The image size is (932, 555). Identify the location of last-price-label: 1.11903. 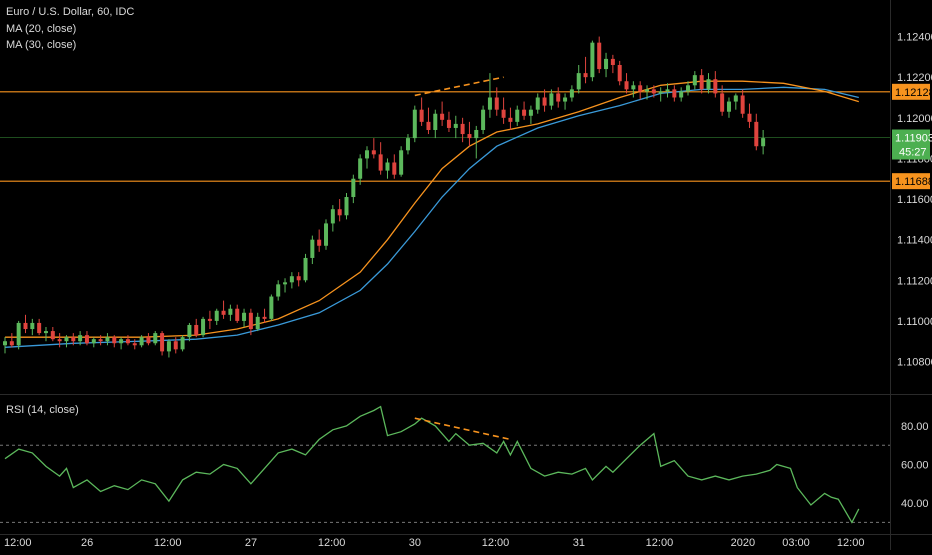
(913, 139).